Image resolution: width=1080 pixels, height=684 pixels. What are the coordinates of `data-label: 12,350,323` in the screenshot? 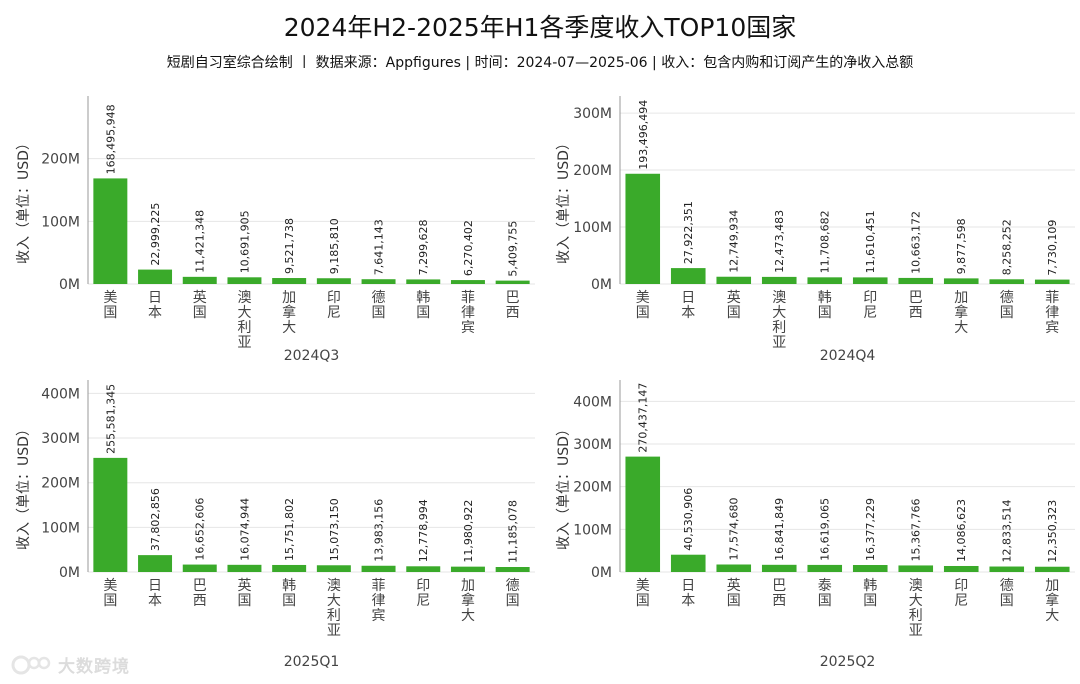 It's located at (1052, 531).